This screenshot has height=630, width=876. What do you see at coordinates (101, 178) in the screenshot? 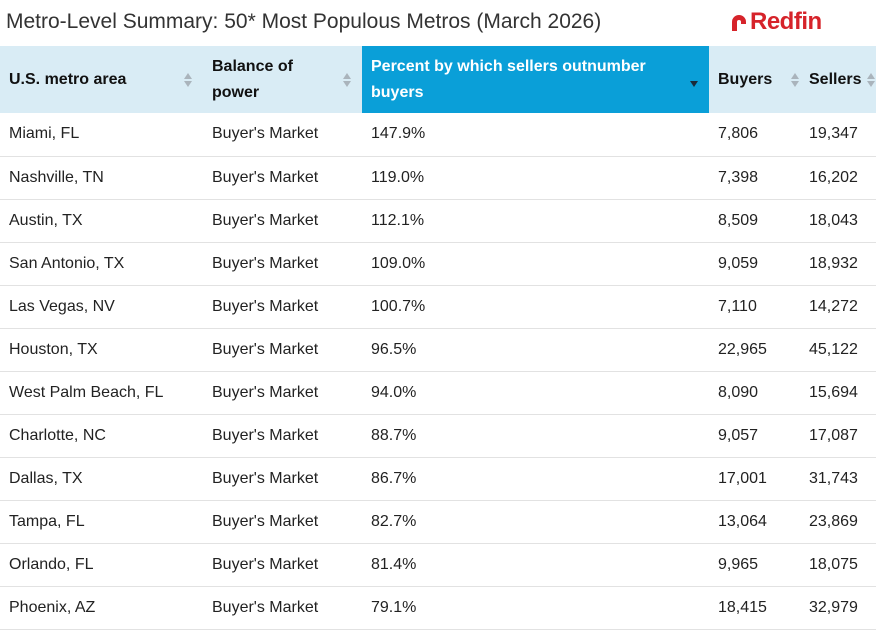
I see `table-cell: Nashville, TN` at bounding box center [101, 178].